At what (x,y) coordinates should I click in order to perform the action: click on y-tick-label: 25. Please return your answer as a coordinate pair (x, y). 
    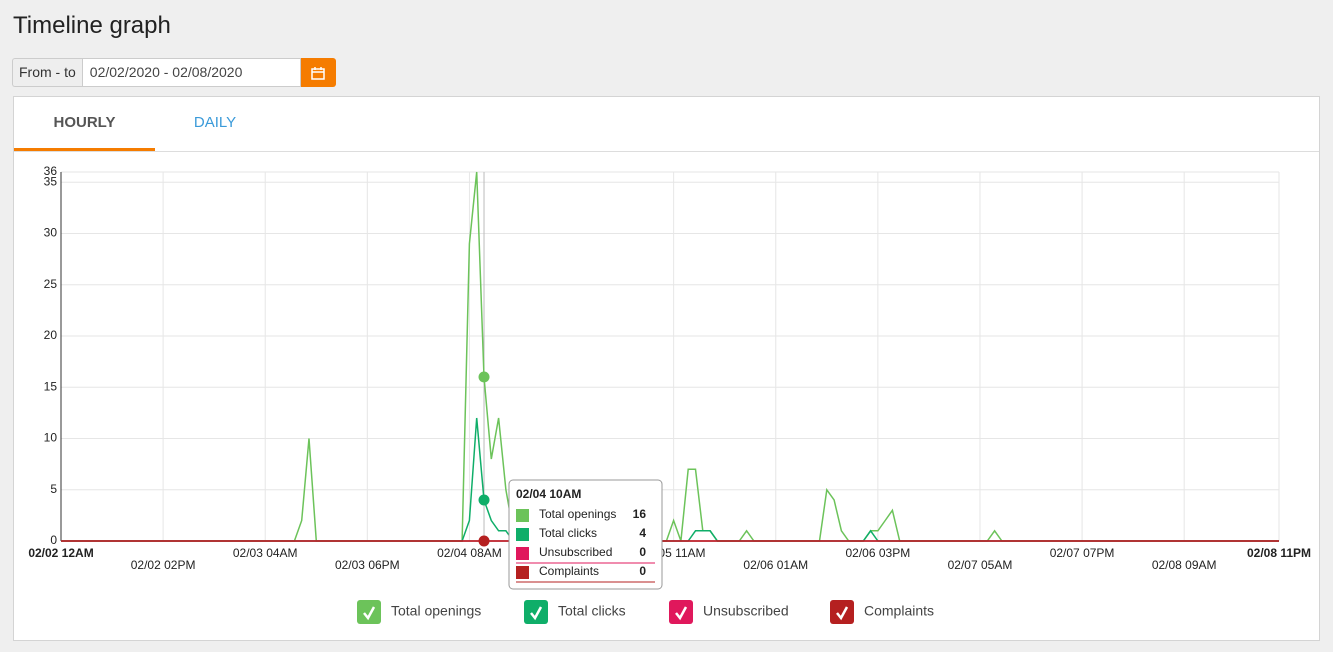
    Looking at the image, I should click on (51, 284).